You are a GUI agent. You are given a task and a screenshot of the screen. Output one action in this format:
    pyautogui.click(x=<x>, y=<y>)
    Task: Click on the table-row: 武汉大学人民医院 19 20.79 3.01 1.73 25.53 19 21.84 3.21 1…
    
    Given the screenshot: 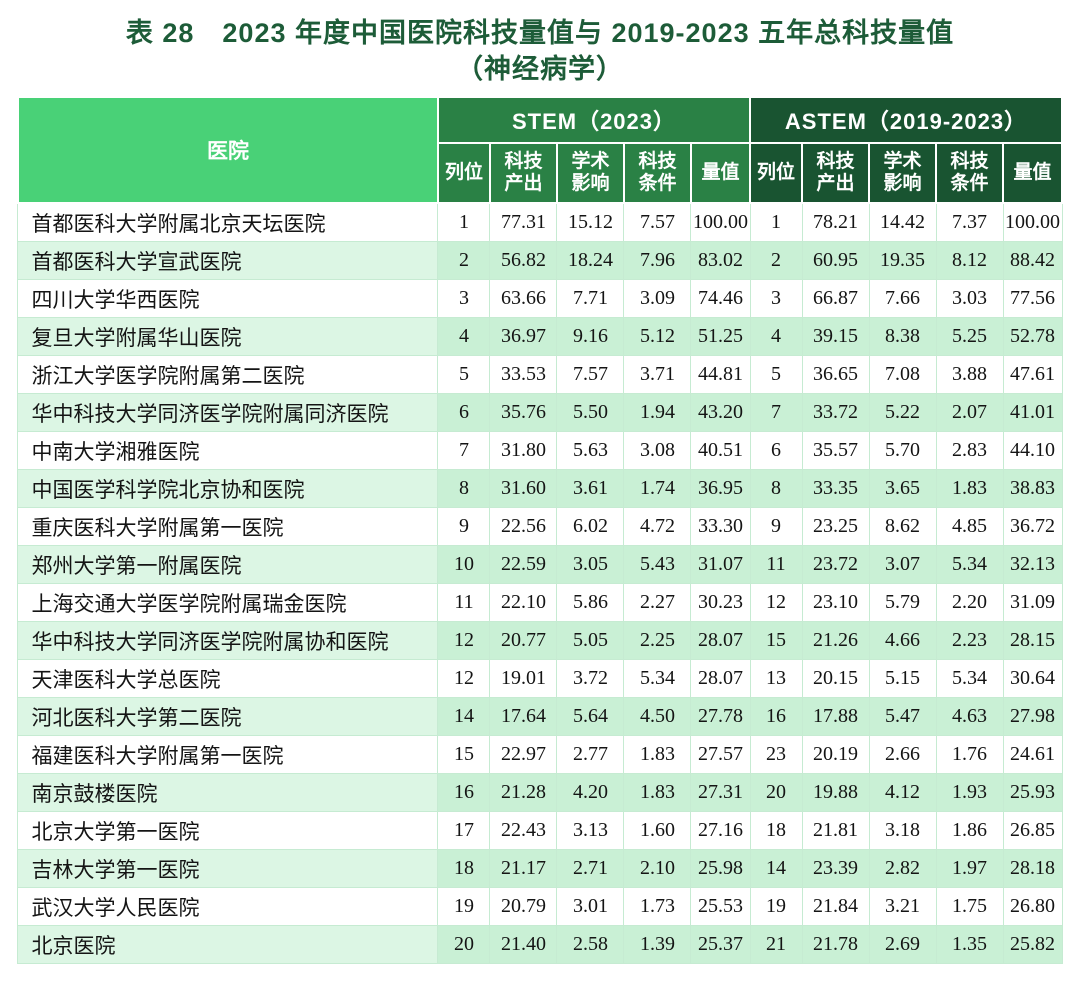 What is the action you would take?
    pyautogui.click(x=540, y=907)
    